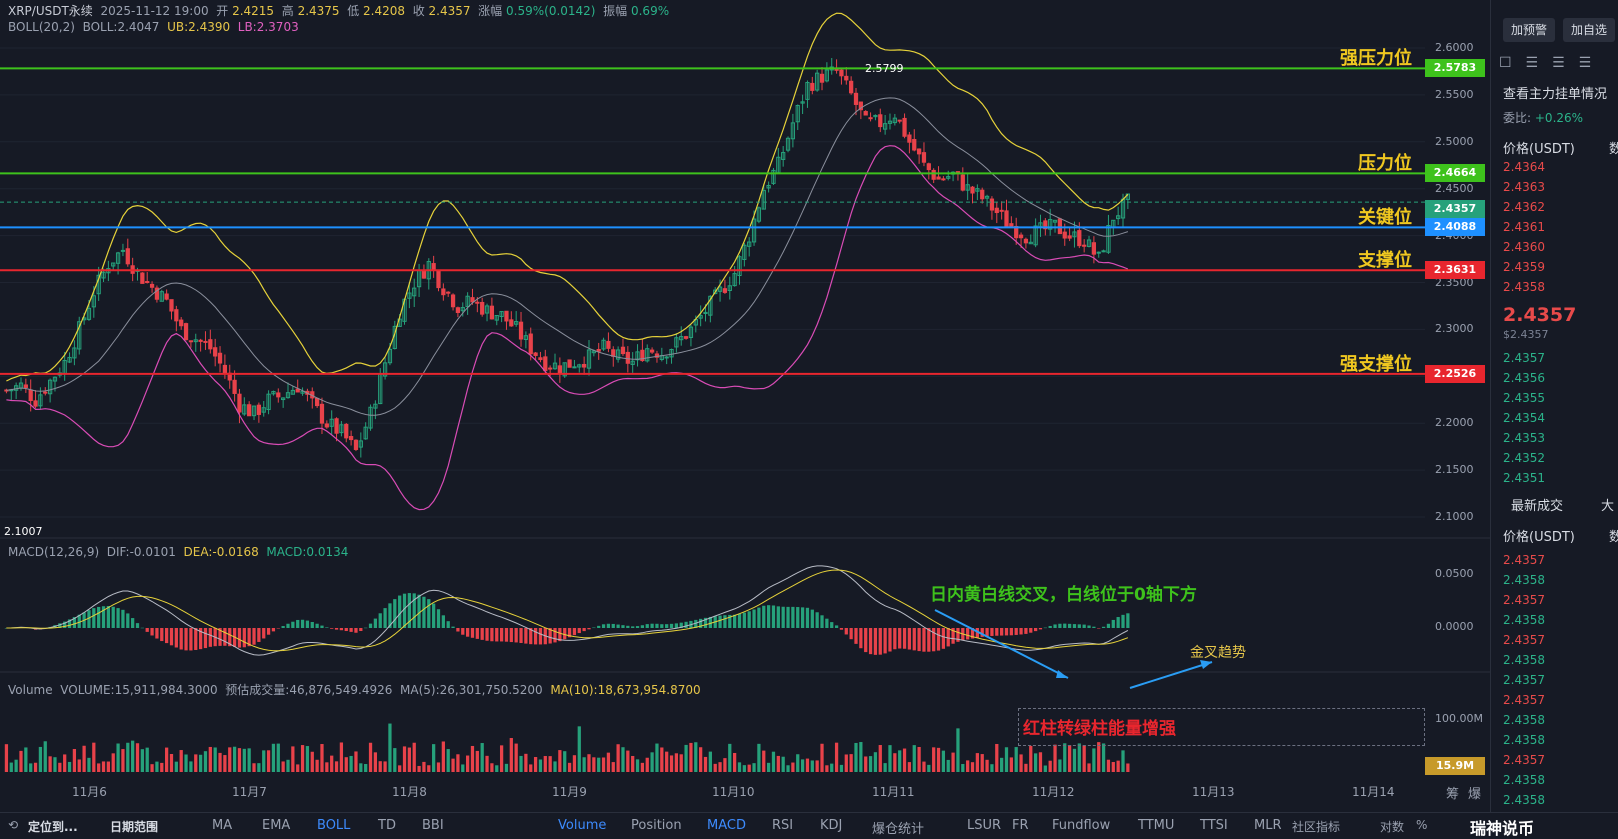 The width and height of the screenshot is (1618, 839). I want to click on indicator-tab-fundflow: Fundflow, so click(1081, 825).